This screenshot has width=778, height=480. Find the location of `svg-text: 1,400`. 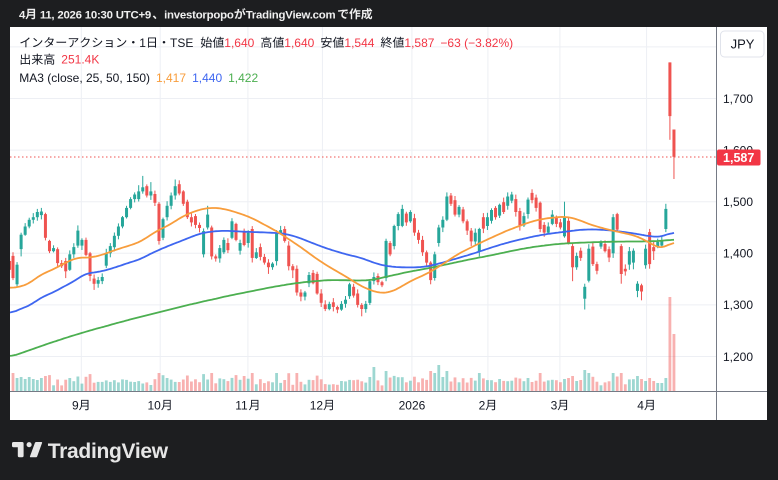

svg-text: 1,400 is located at coordinates (738, 254).